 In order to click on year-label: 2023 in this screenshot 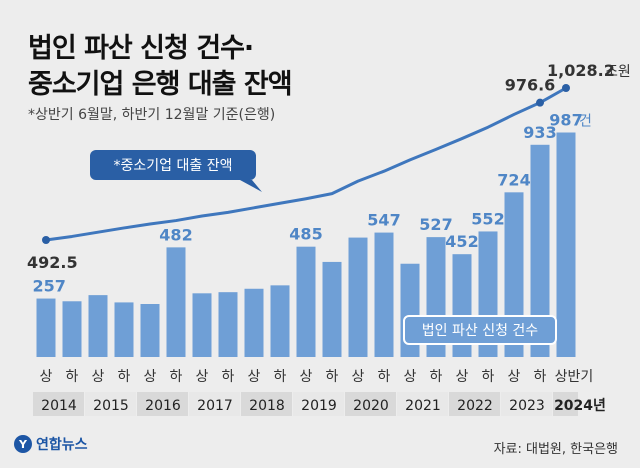, I will do `click(527, 406)`.